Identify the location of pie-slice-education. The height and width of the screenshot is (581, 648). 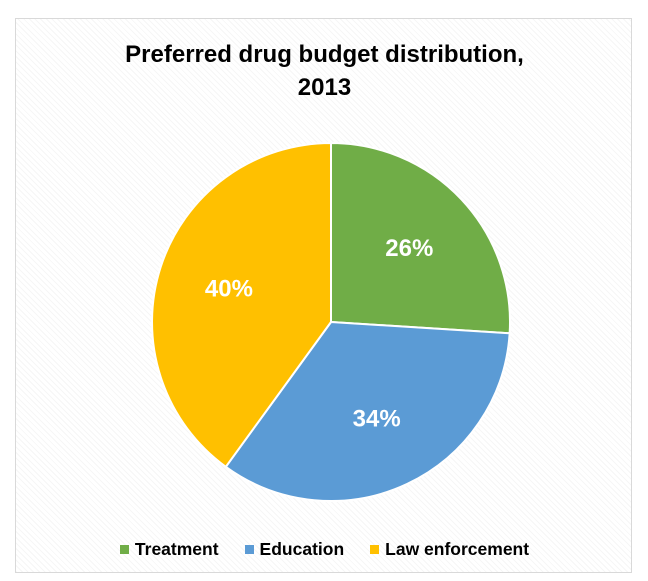
(367, 411).